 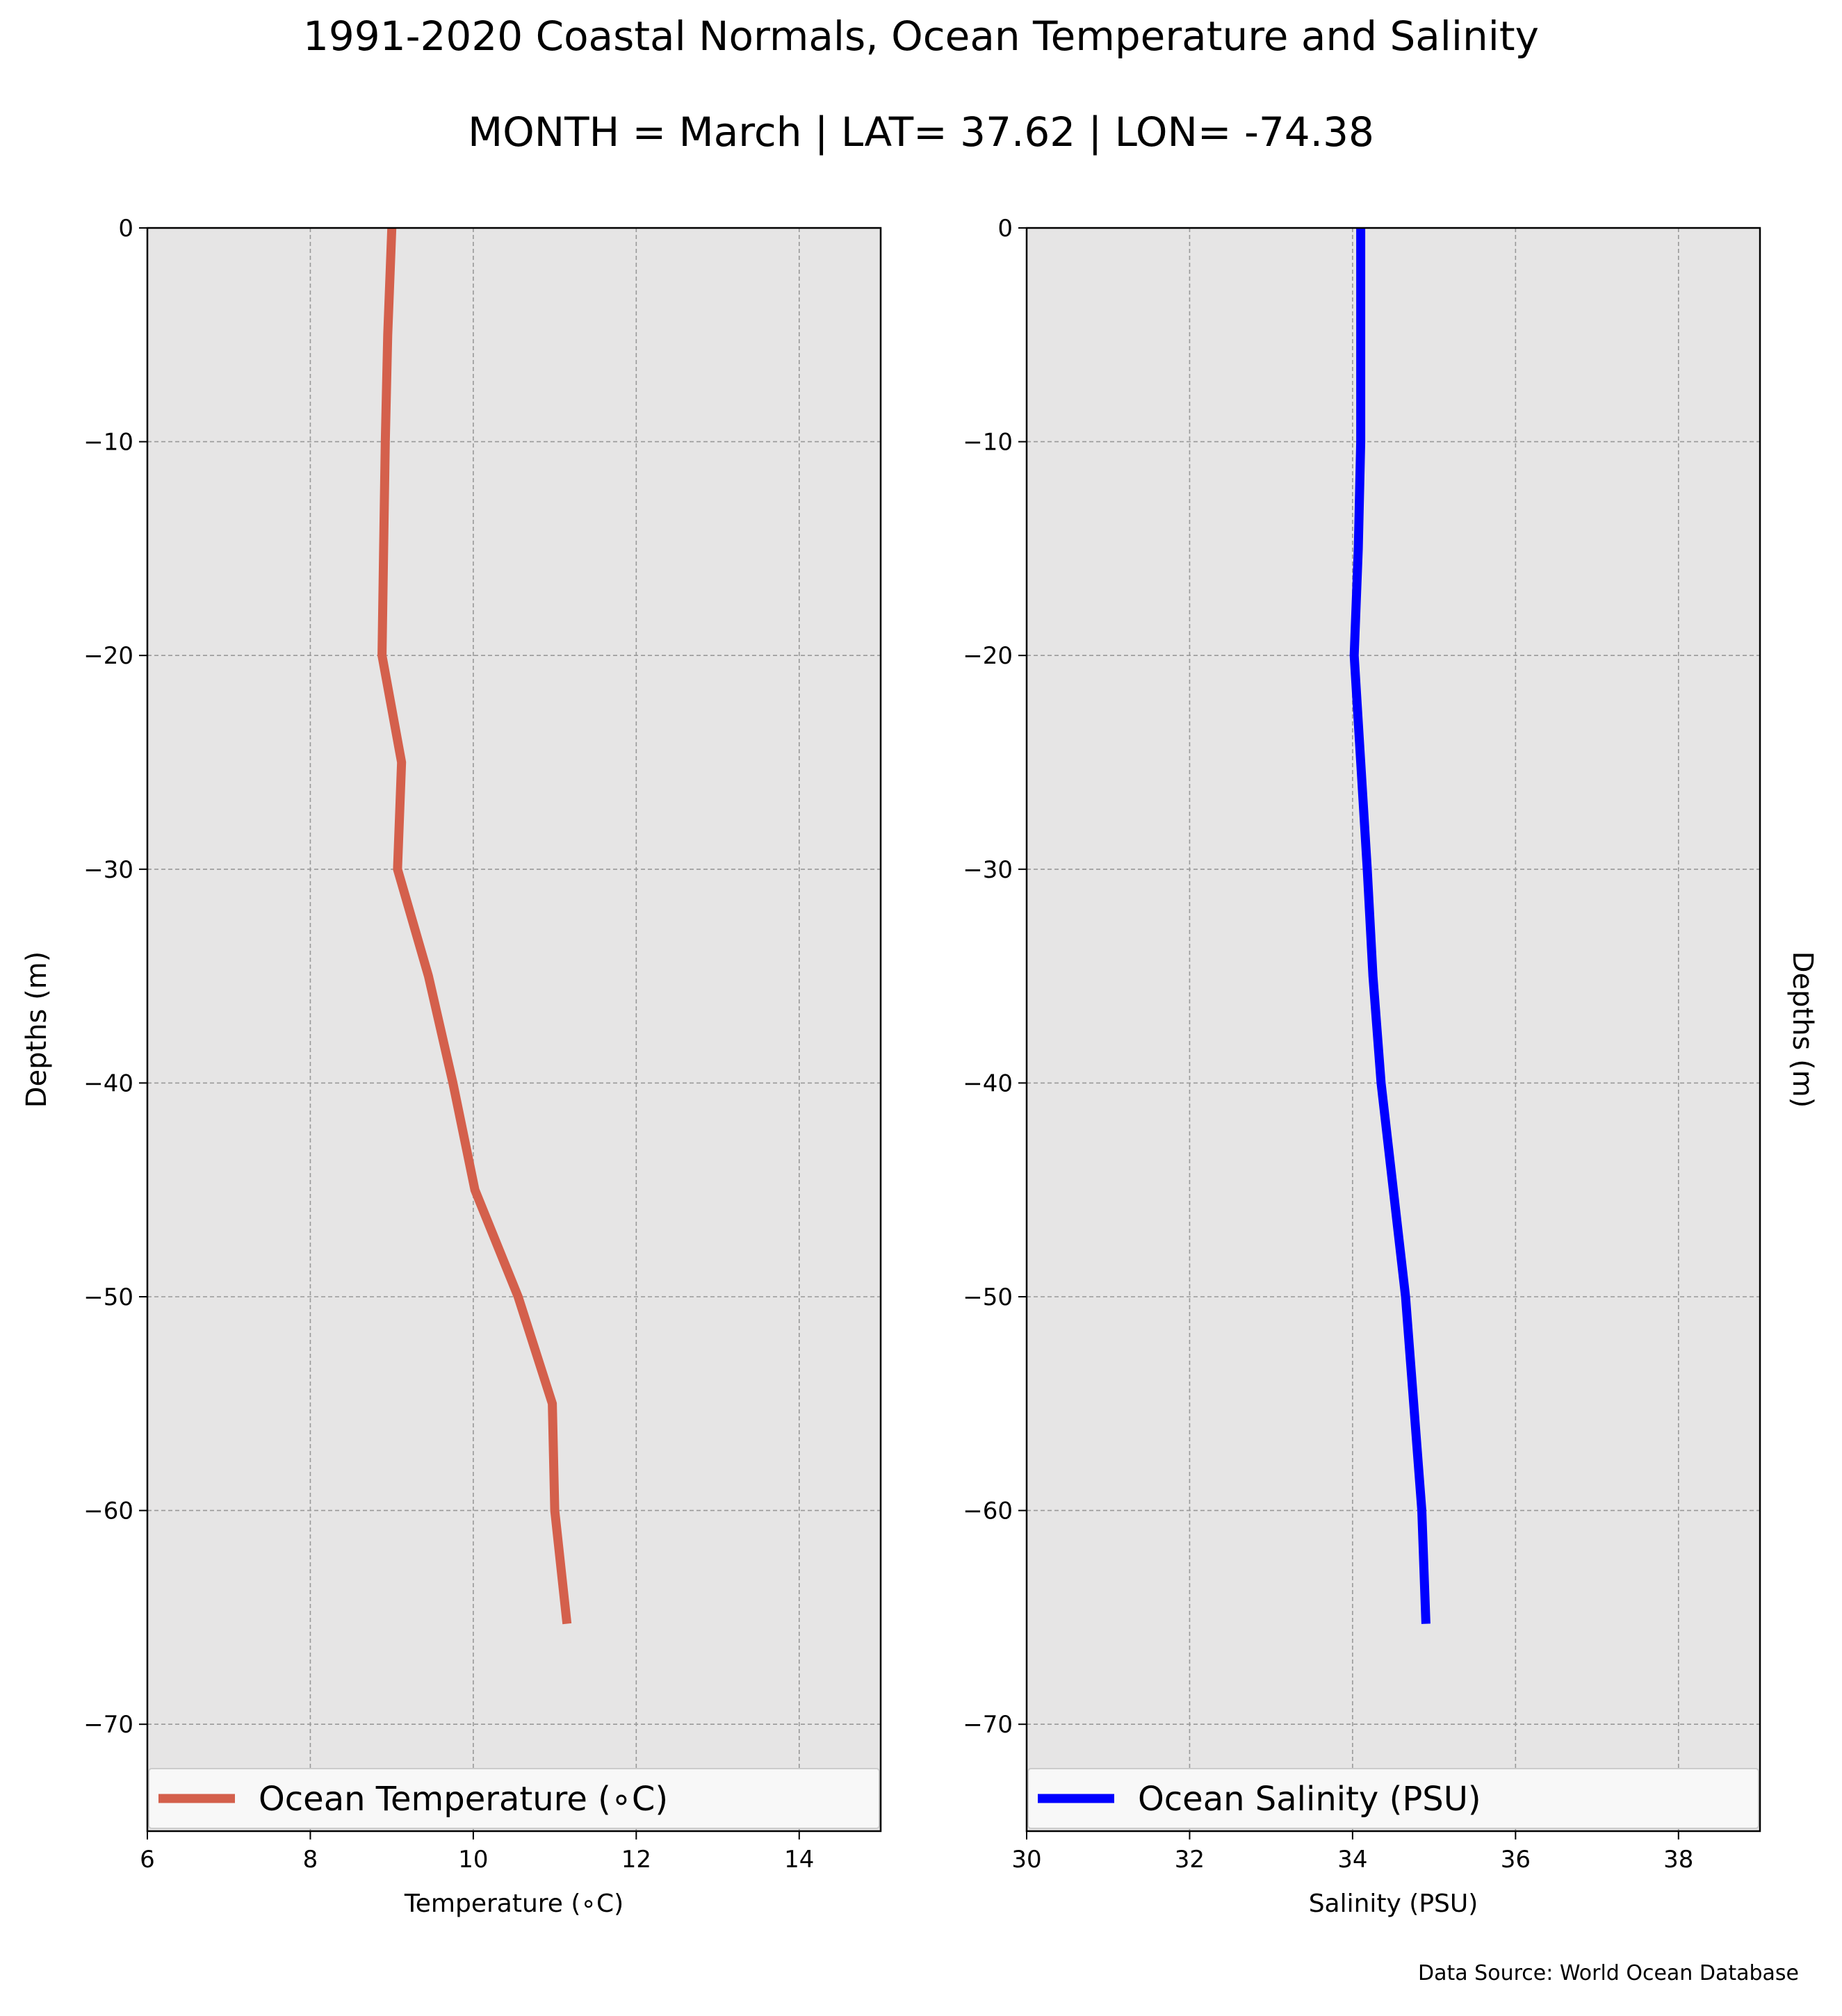 What do you see at coordinates (1352, 1860) in the screenshot?
I see `x-tick-label: 34` at bounding box center [1352, 1860].